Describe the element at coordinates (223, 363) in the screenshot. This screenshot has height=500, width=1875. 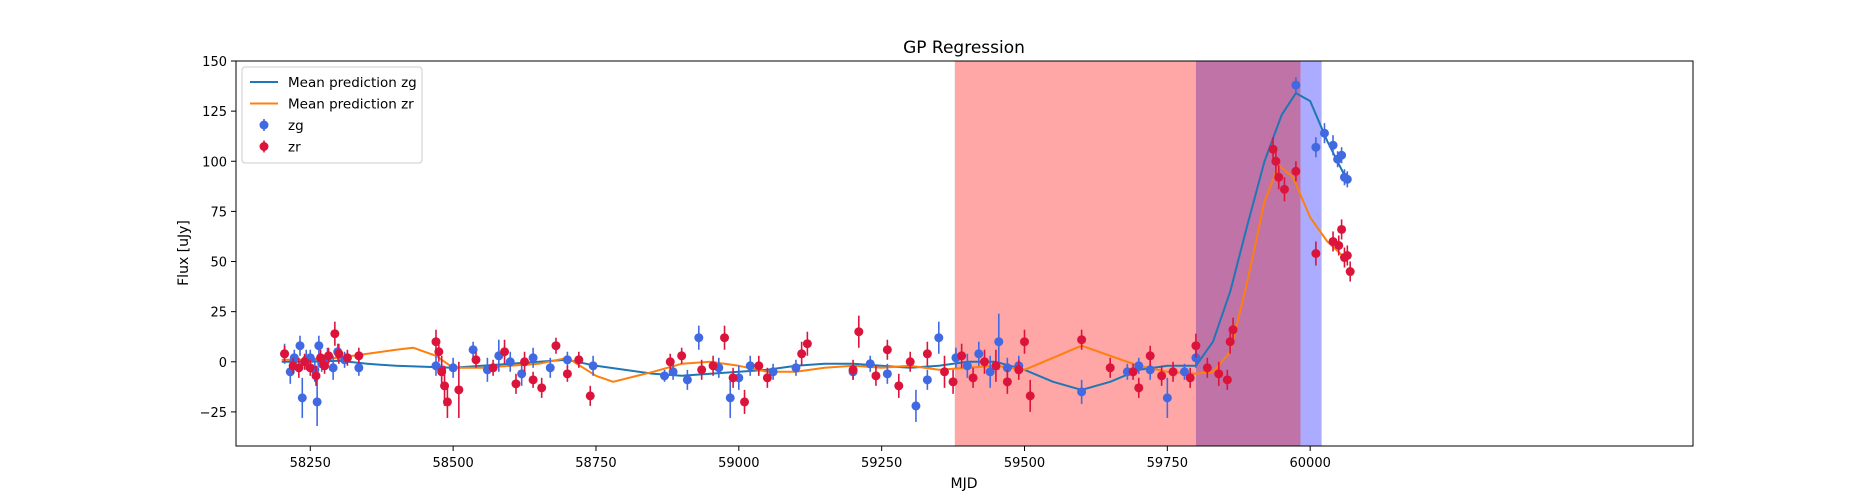
I see `y-tick-label-0: 0` at that location.